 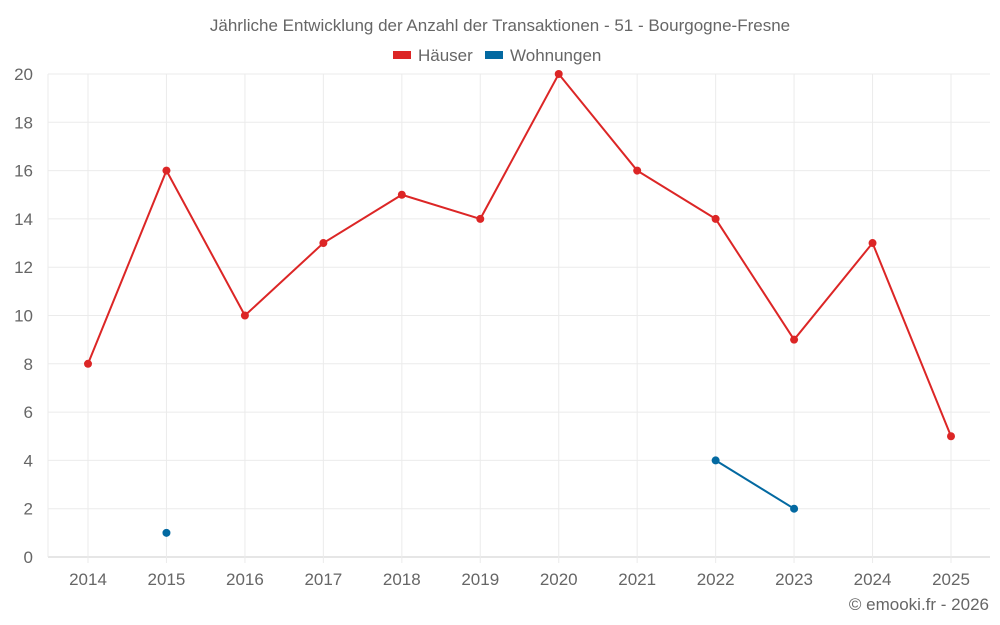 What do you see at coordinates (716, 579) in the screenshot?
I see `x-tick-label: 2022` at bounding box center [716, 579].